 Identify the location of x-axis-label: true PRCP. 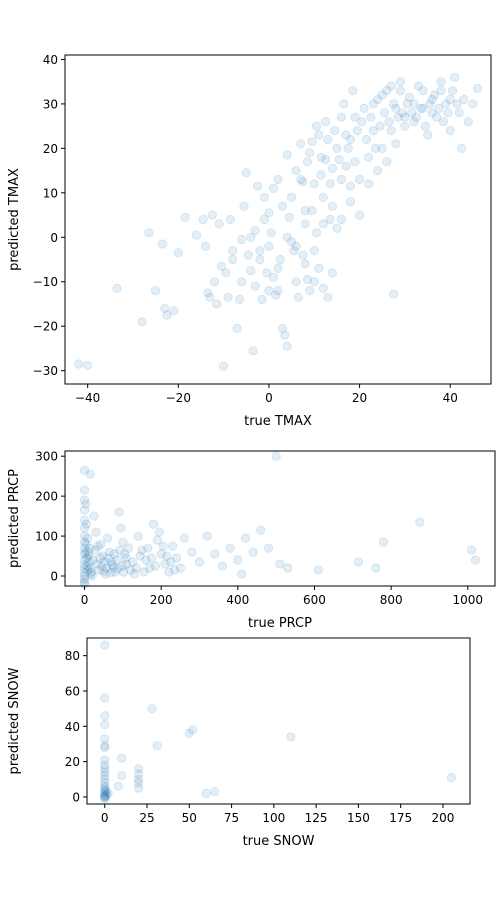
(280, 623).